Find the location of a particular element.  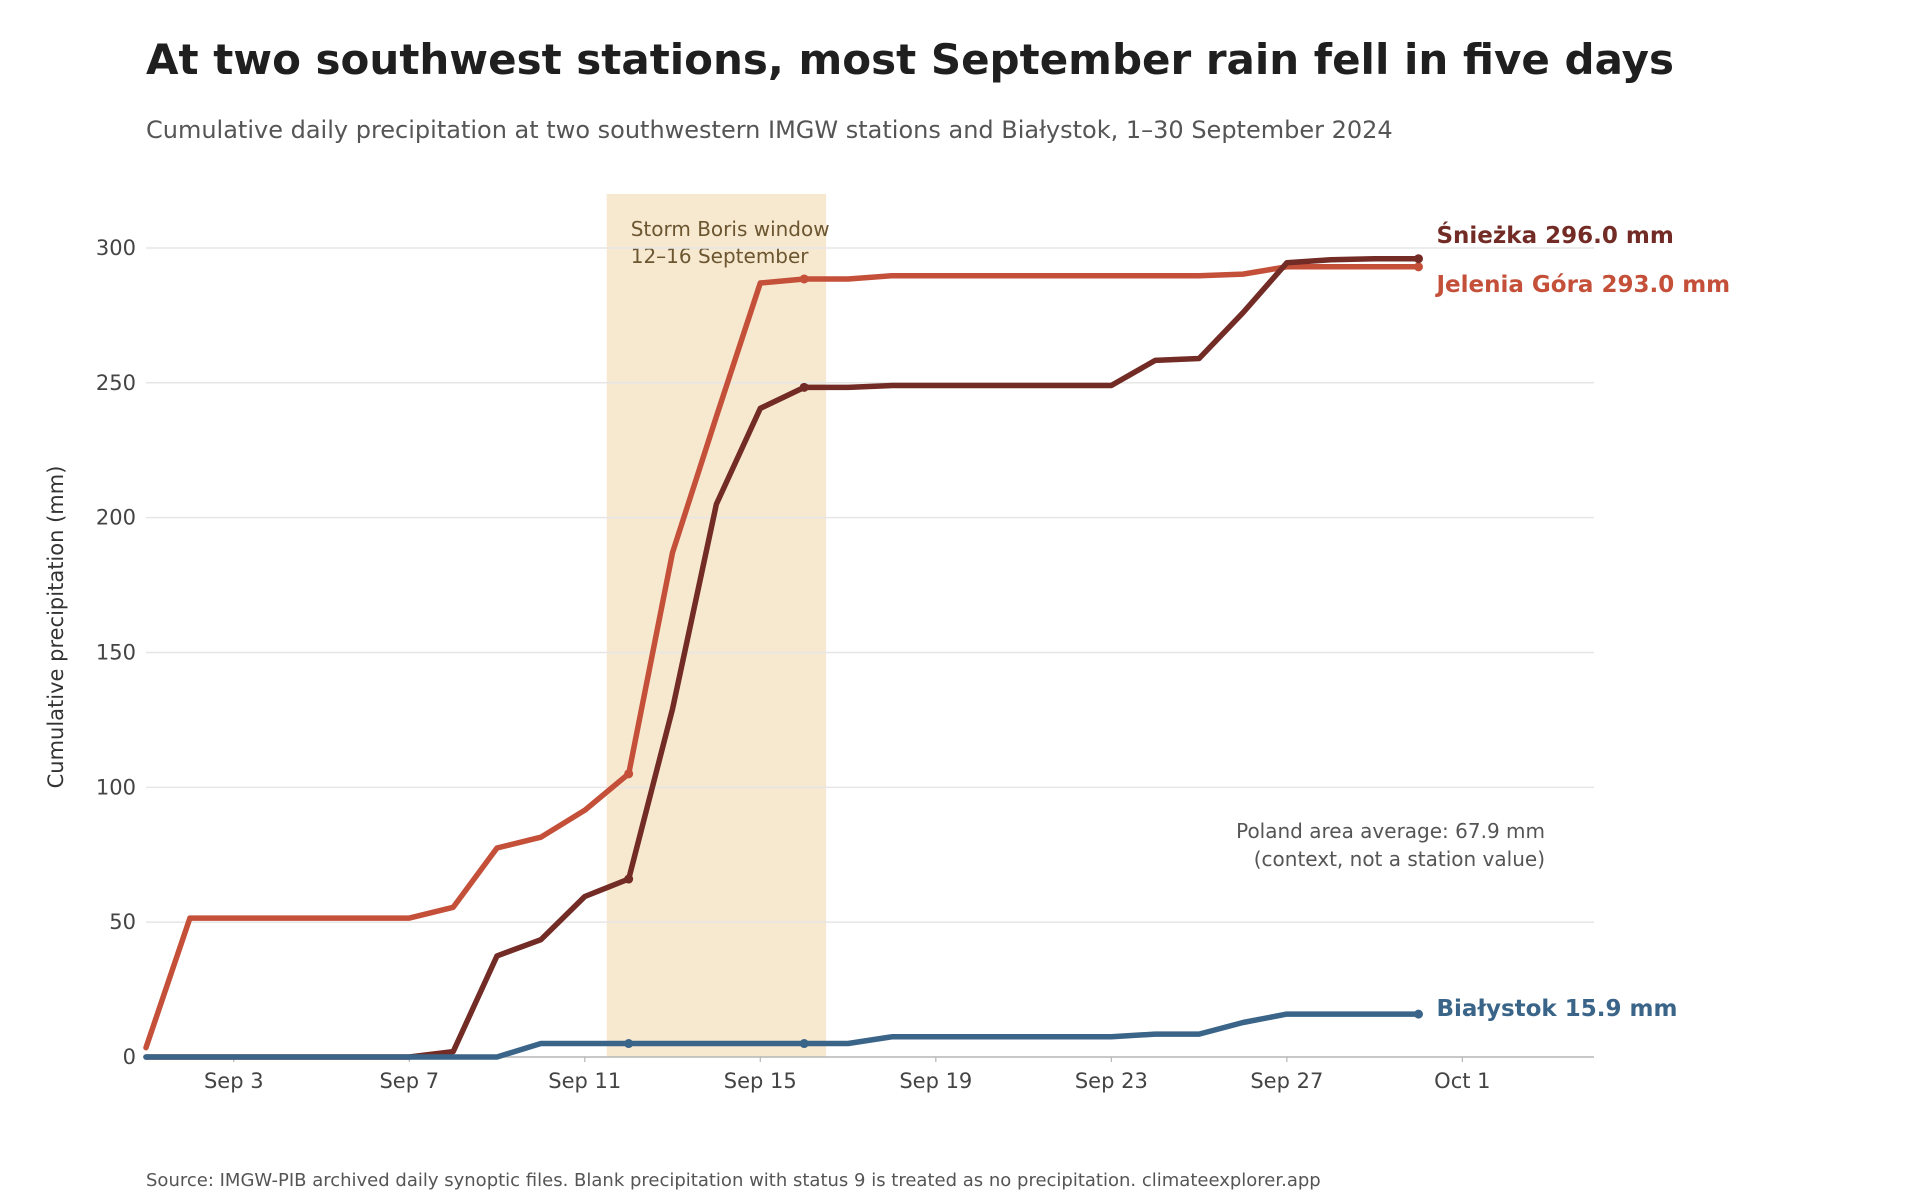

x-tick-label: Sep 23 is located at coordinates (1111, 1081).